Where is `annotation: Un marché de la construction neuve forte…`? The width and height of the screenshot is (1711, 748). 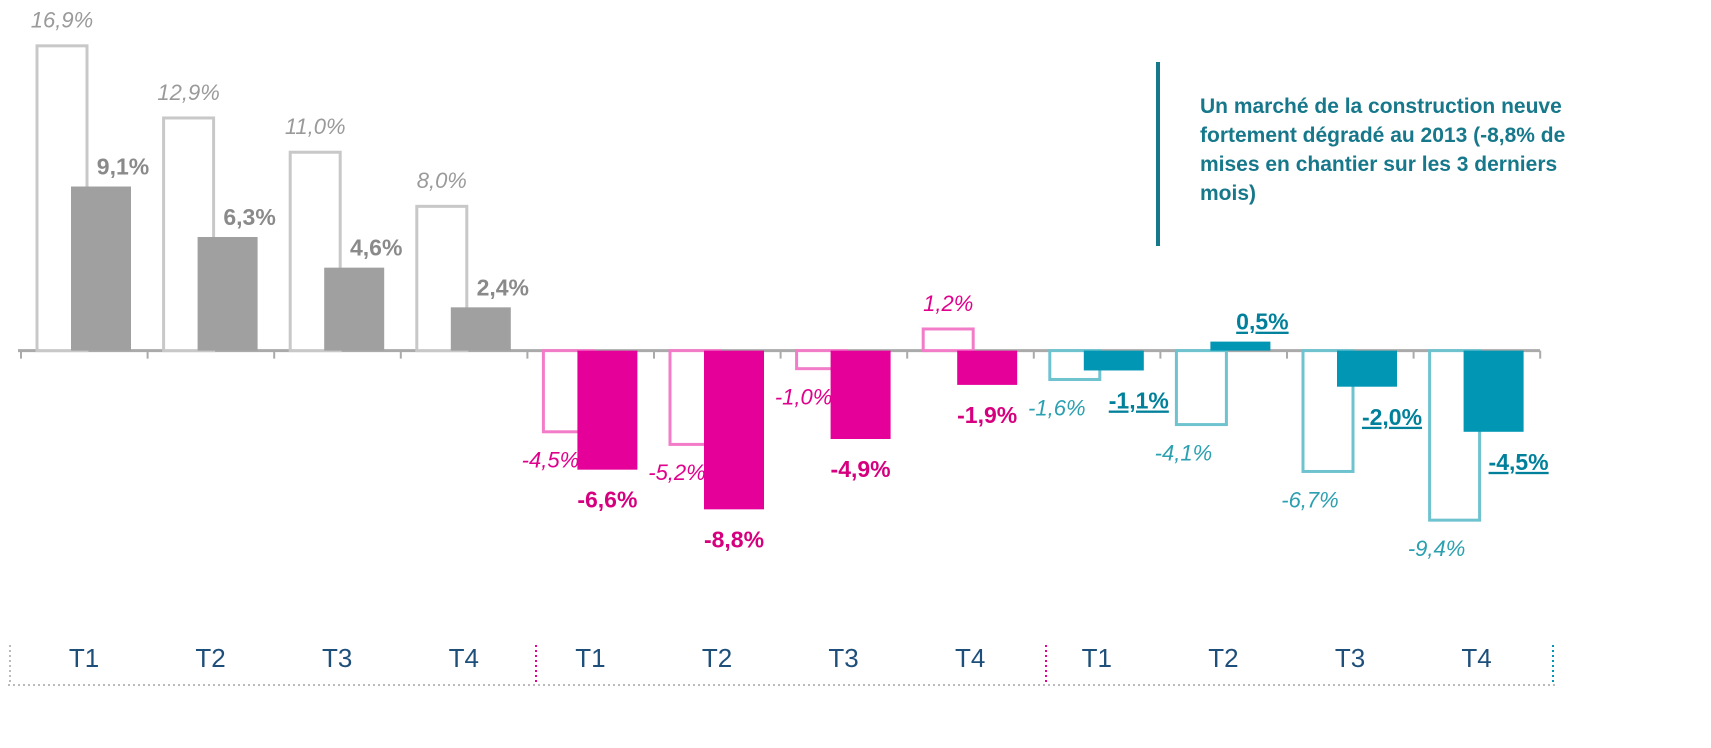 annotation: Un marché de la construction neuve forte… is located at coordinates (1383, 150).